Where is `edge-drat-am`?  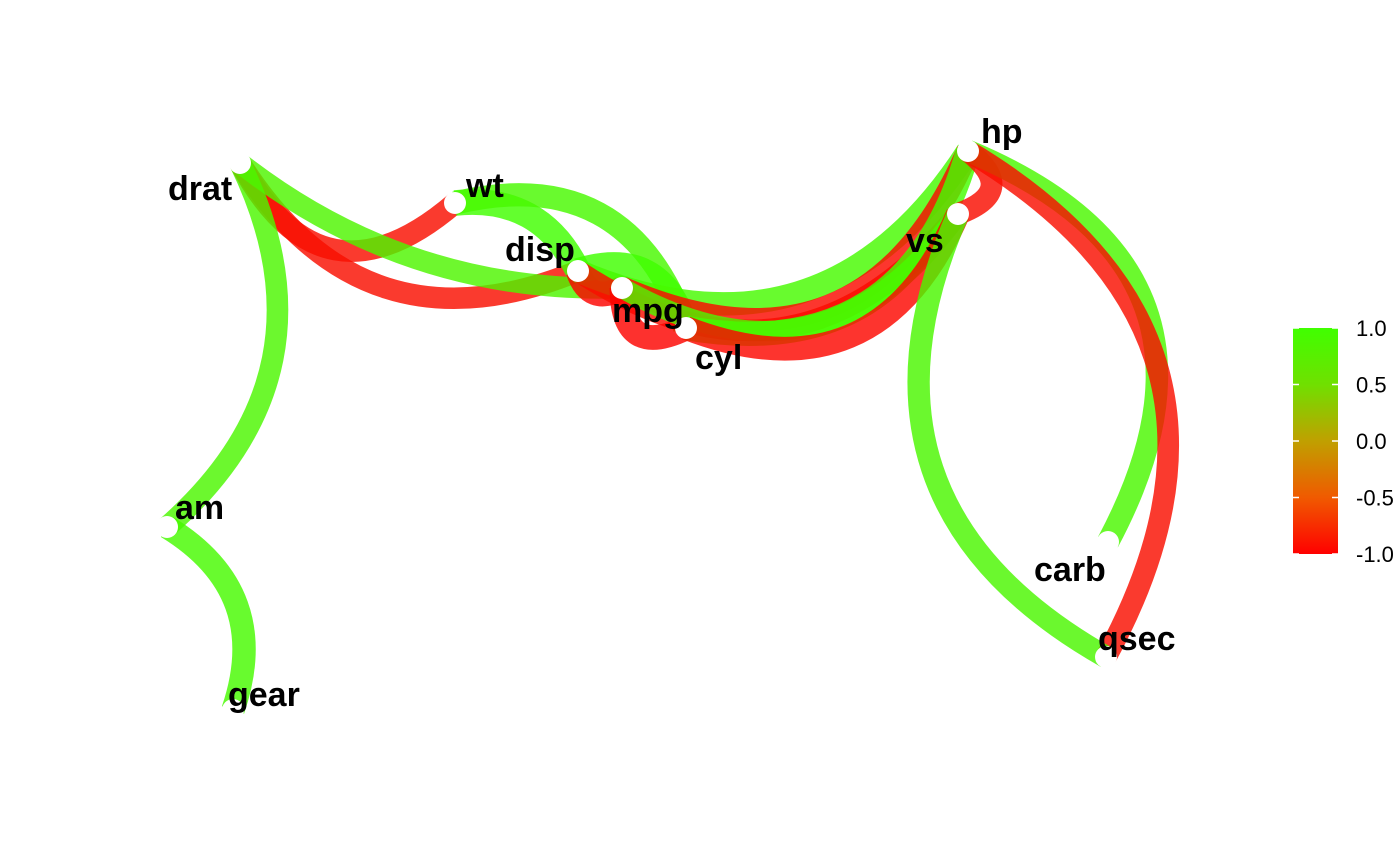 edge-drat-am is located at coordinates (224, 347).